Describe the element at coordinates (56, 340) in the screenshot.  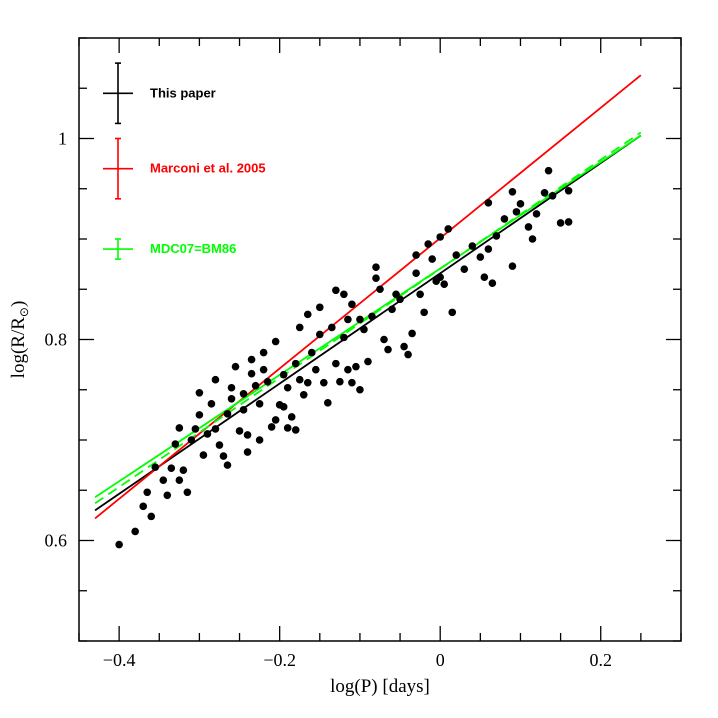
I see `y-tick-label: 0.8` at that location.